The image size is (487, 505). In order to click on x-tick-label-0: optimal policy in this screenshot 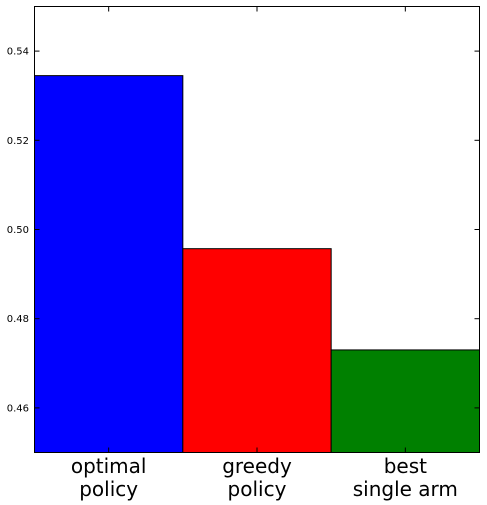, I will do `click(109, 477)`.